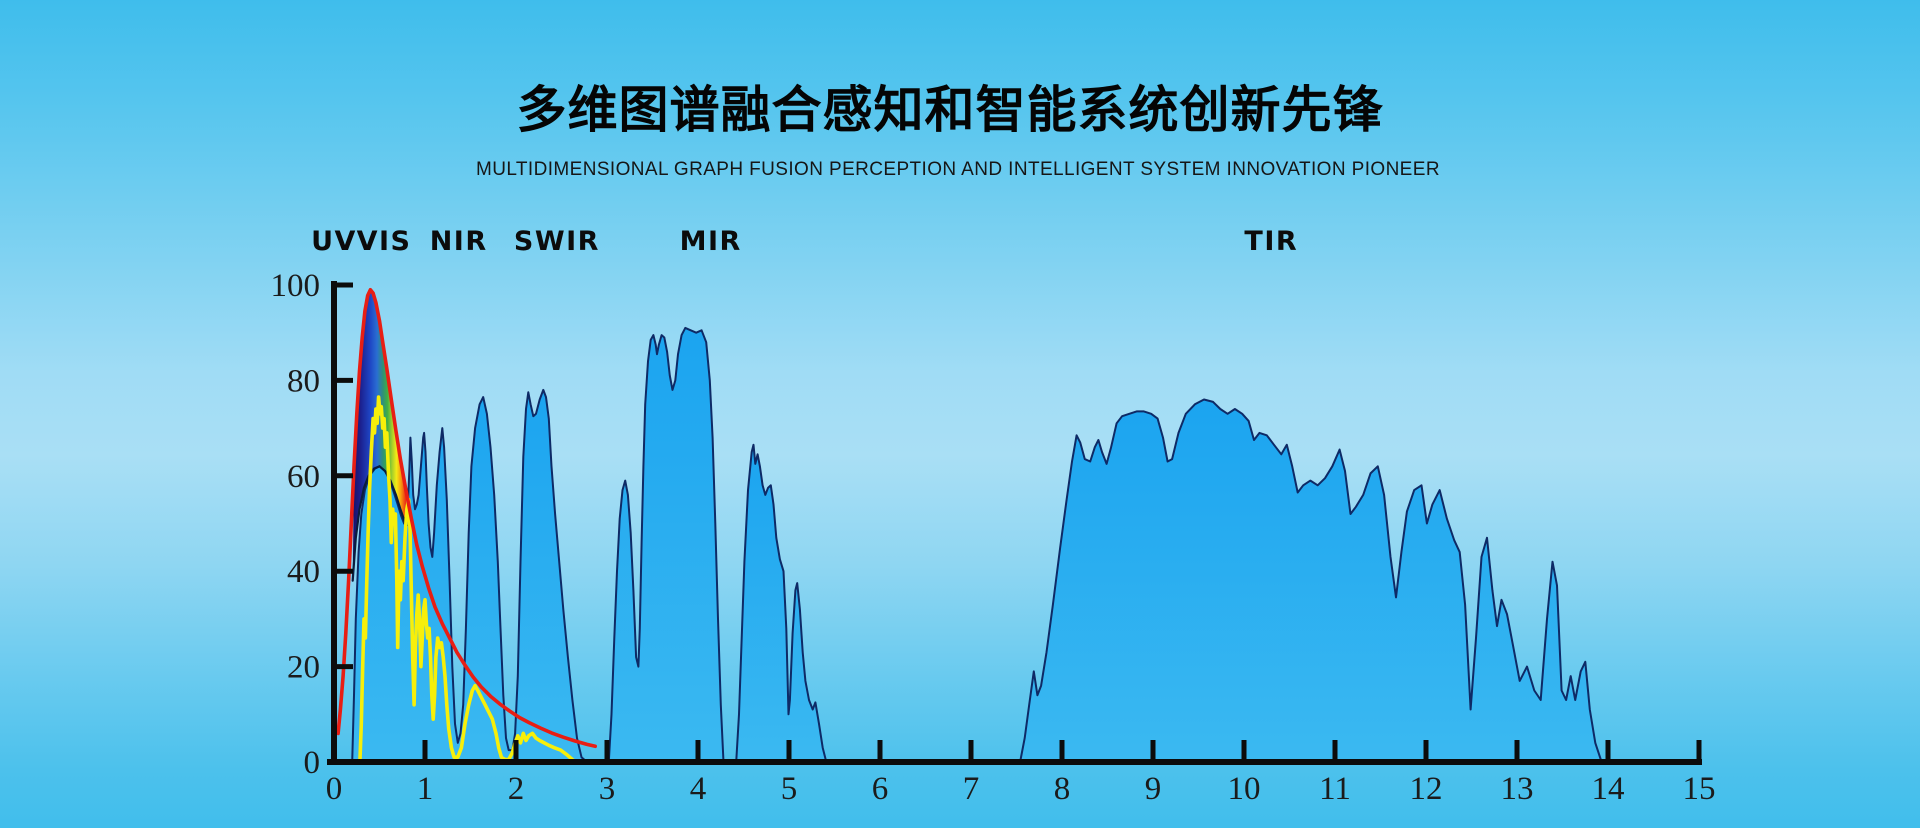 This screenshot has width=1920, height=828. I want to click on band-label-nir: NIR, so click(459, 241).